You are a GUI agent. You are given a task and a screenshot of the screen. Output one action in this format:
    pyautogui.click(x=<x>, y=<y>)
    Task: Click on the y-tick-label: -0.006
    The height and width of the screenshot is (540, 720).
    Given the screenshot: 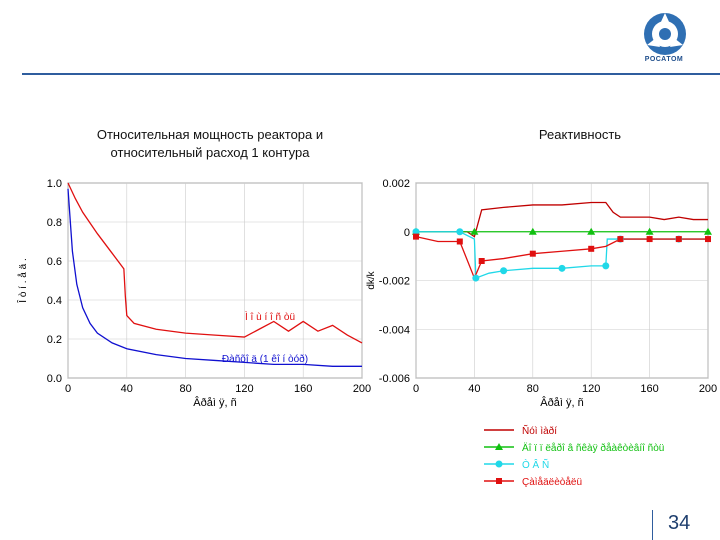 What is the action you would take?
    pyautogui.click(x=394, y=379)
    